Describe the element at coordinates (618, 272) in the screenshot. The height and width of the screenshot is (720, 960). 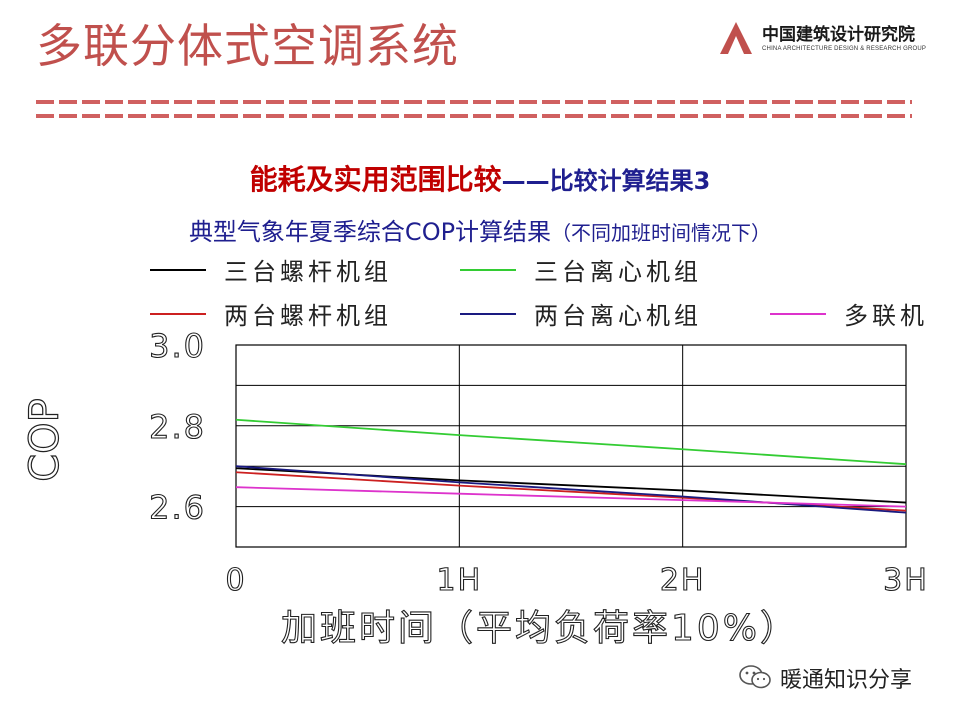
I see `legend-label: 三台离心机组` at that location.